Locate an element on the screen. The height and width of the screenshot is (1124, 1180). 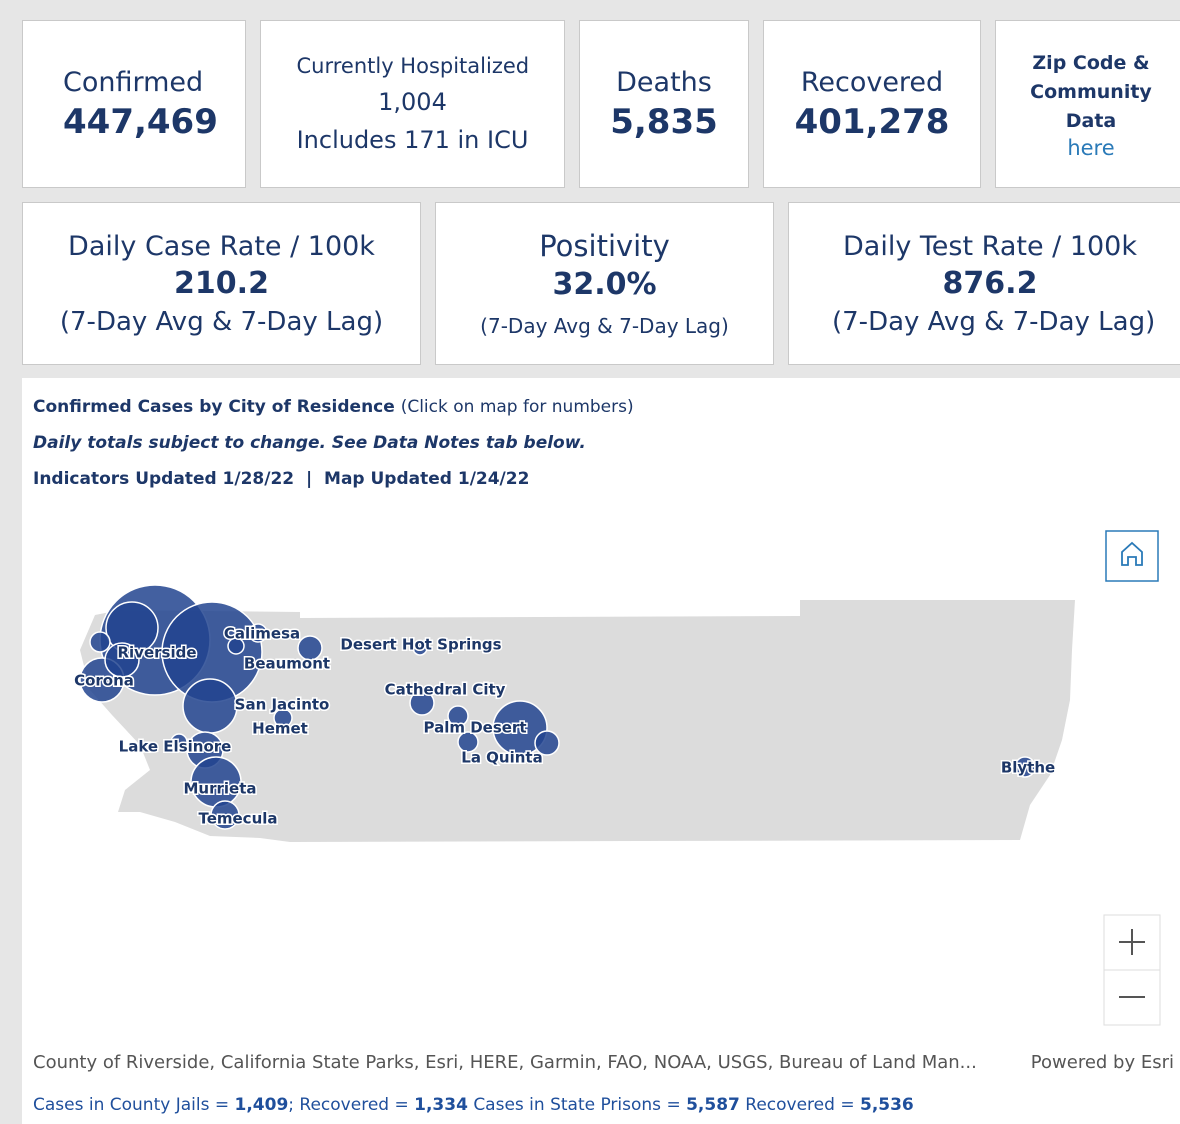
label: Daily Case Rate / 100k is located at coordinates (221, 246).